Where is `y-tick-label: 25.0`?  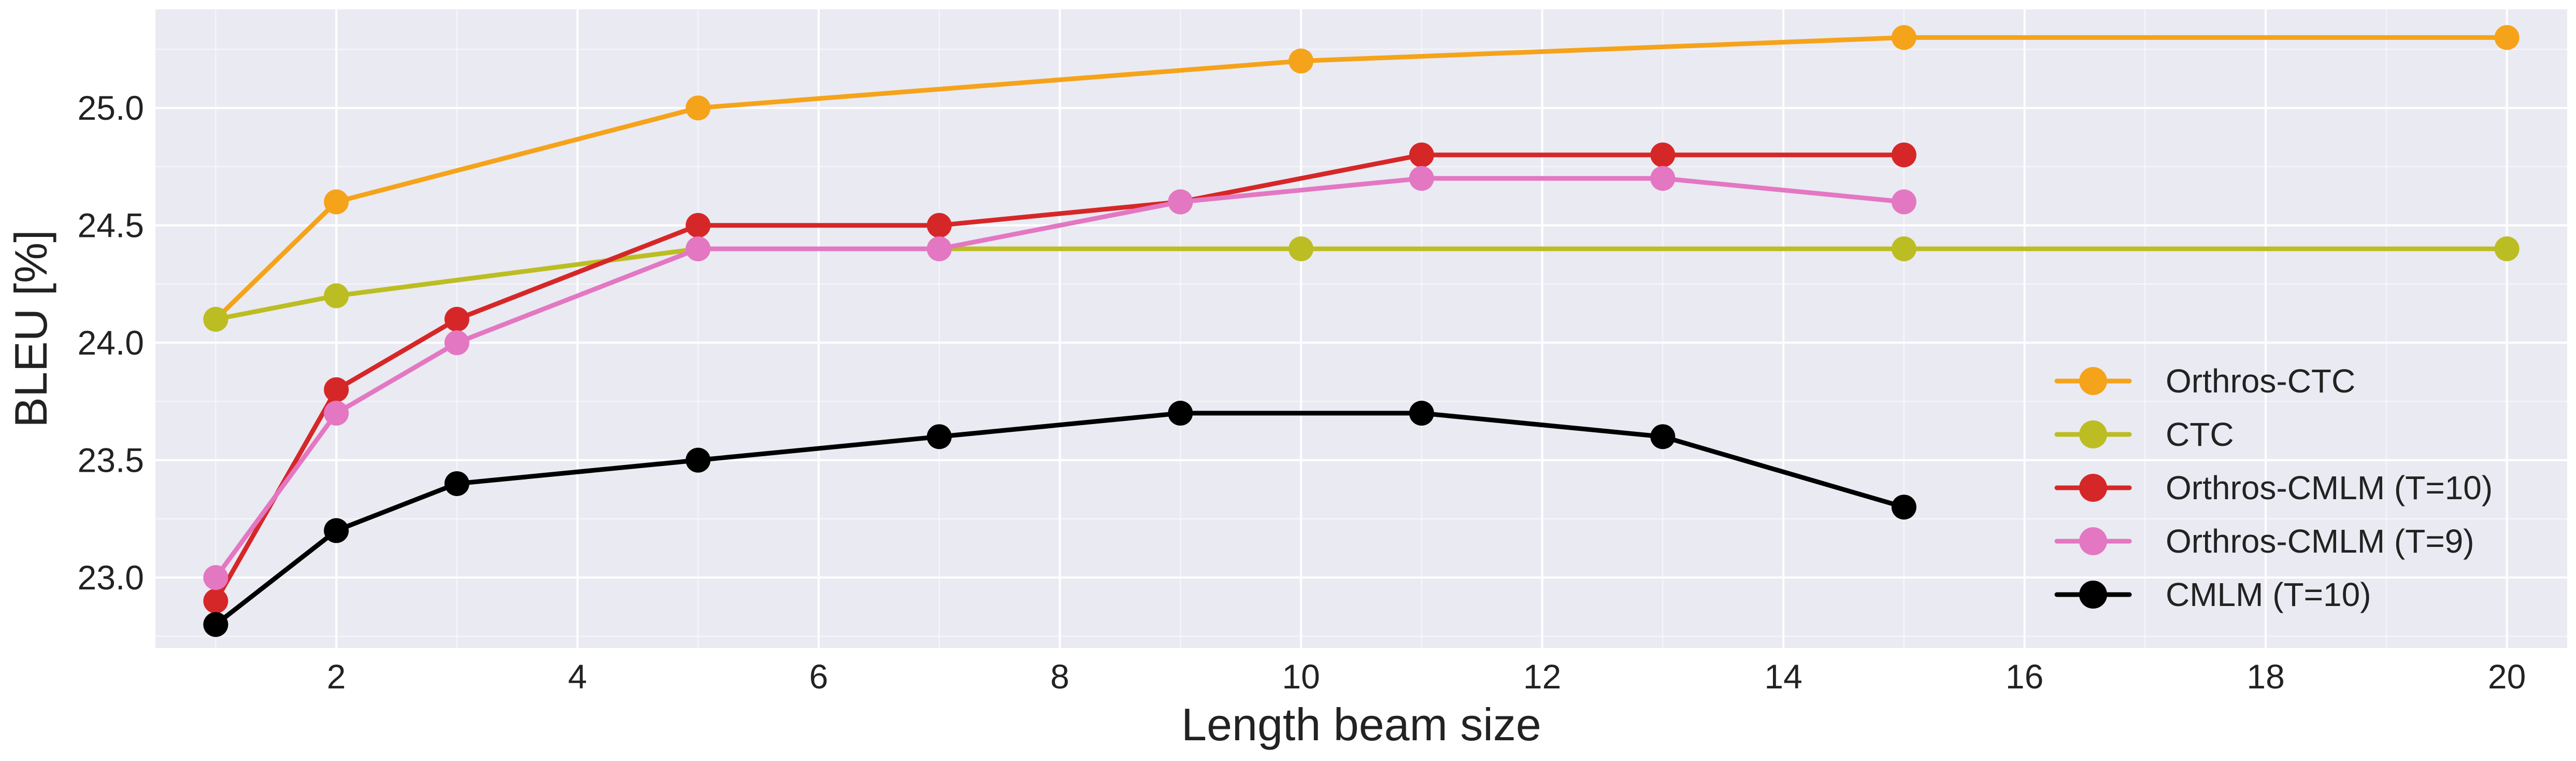 y-tick-label: 25.0 is located at coordinates (111, 108).